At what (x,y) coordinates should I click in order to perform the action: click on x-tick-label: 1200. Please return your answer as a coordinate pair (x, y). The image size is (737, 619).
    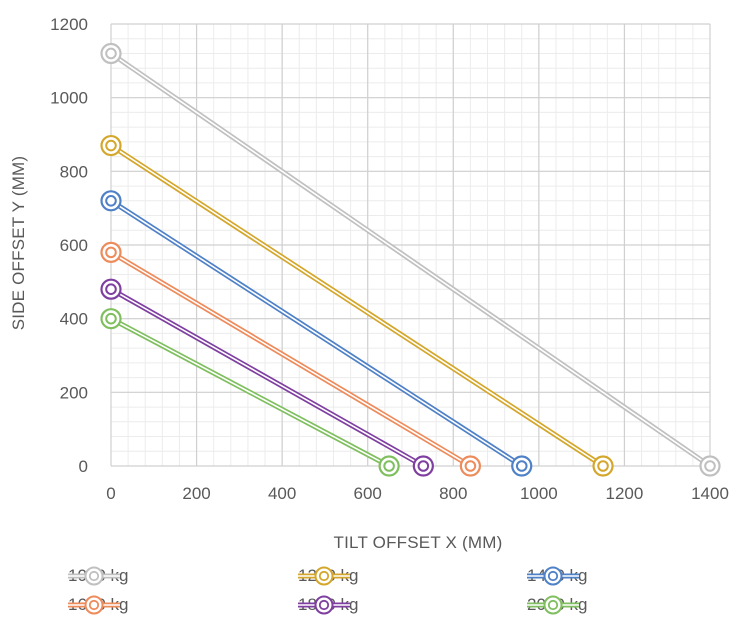
    Looking at the image, I should click on (625, 493).